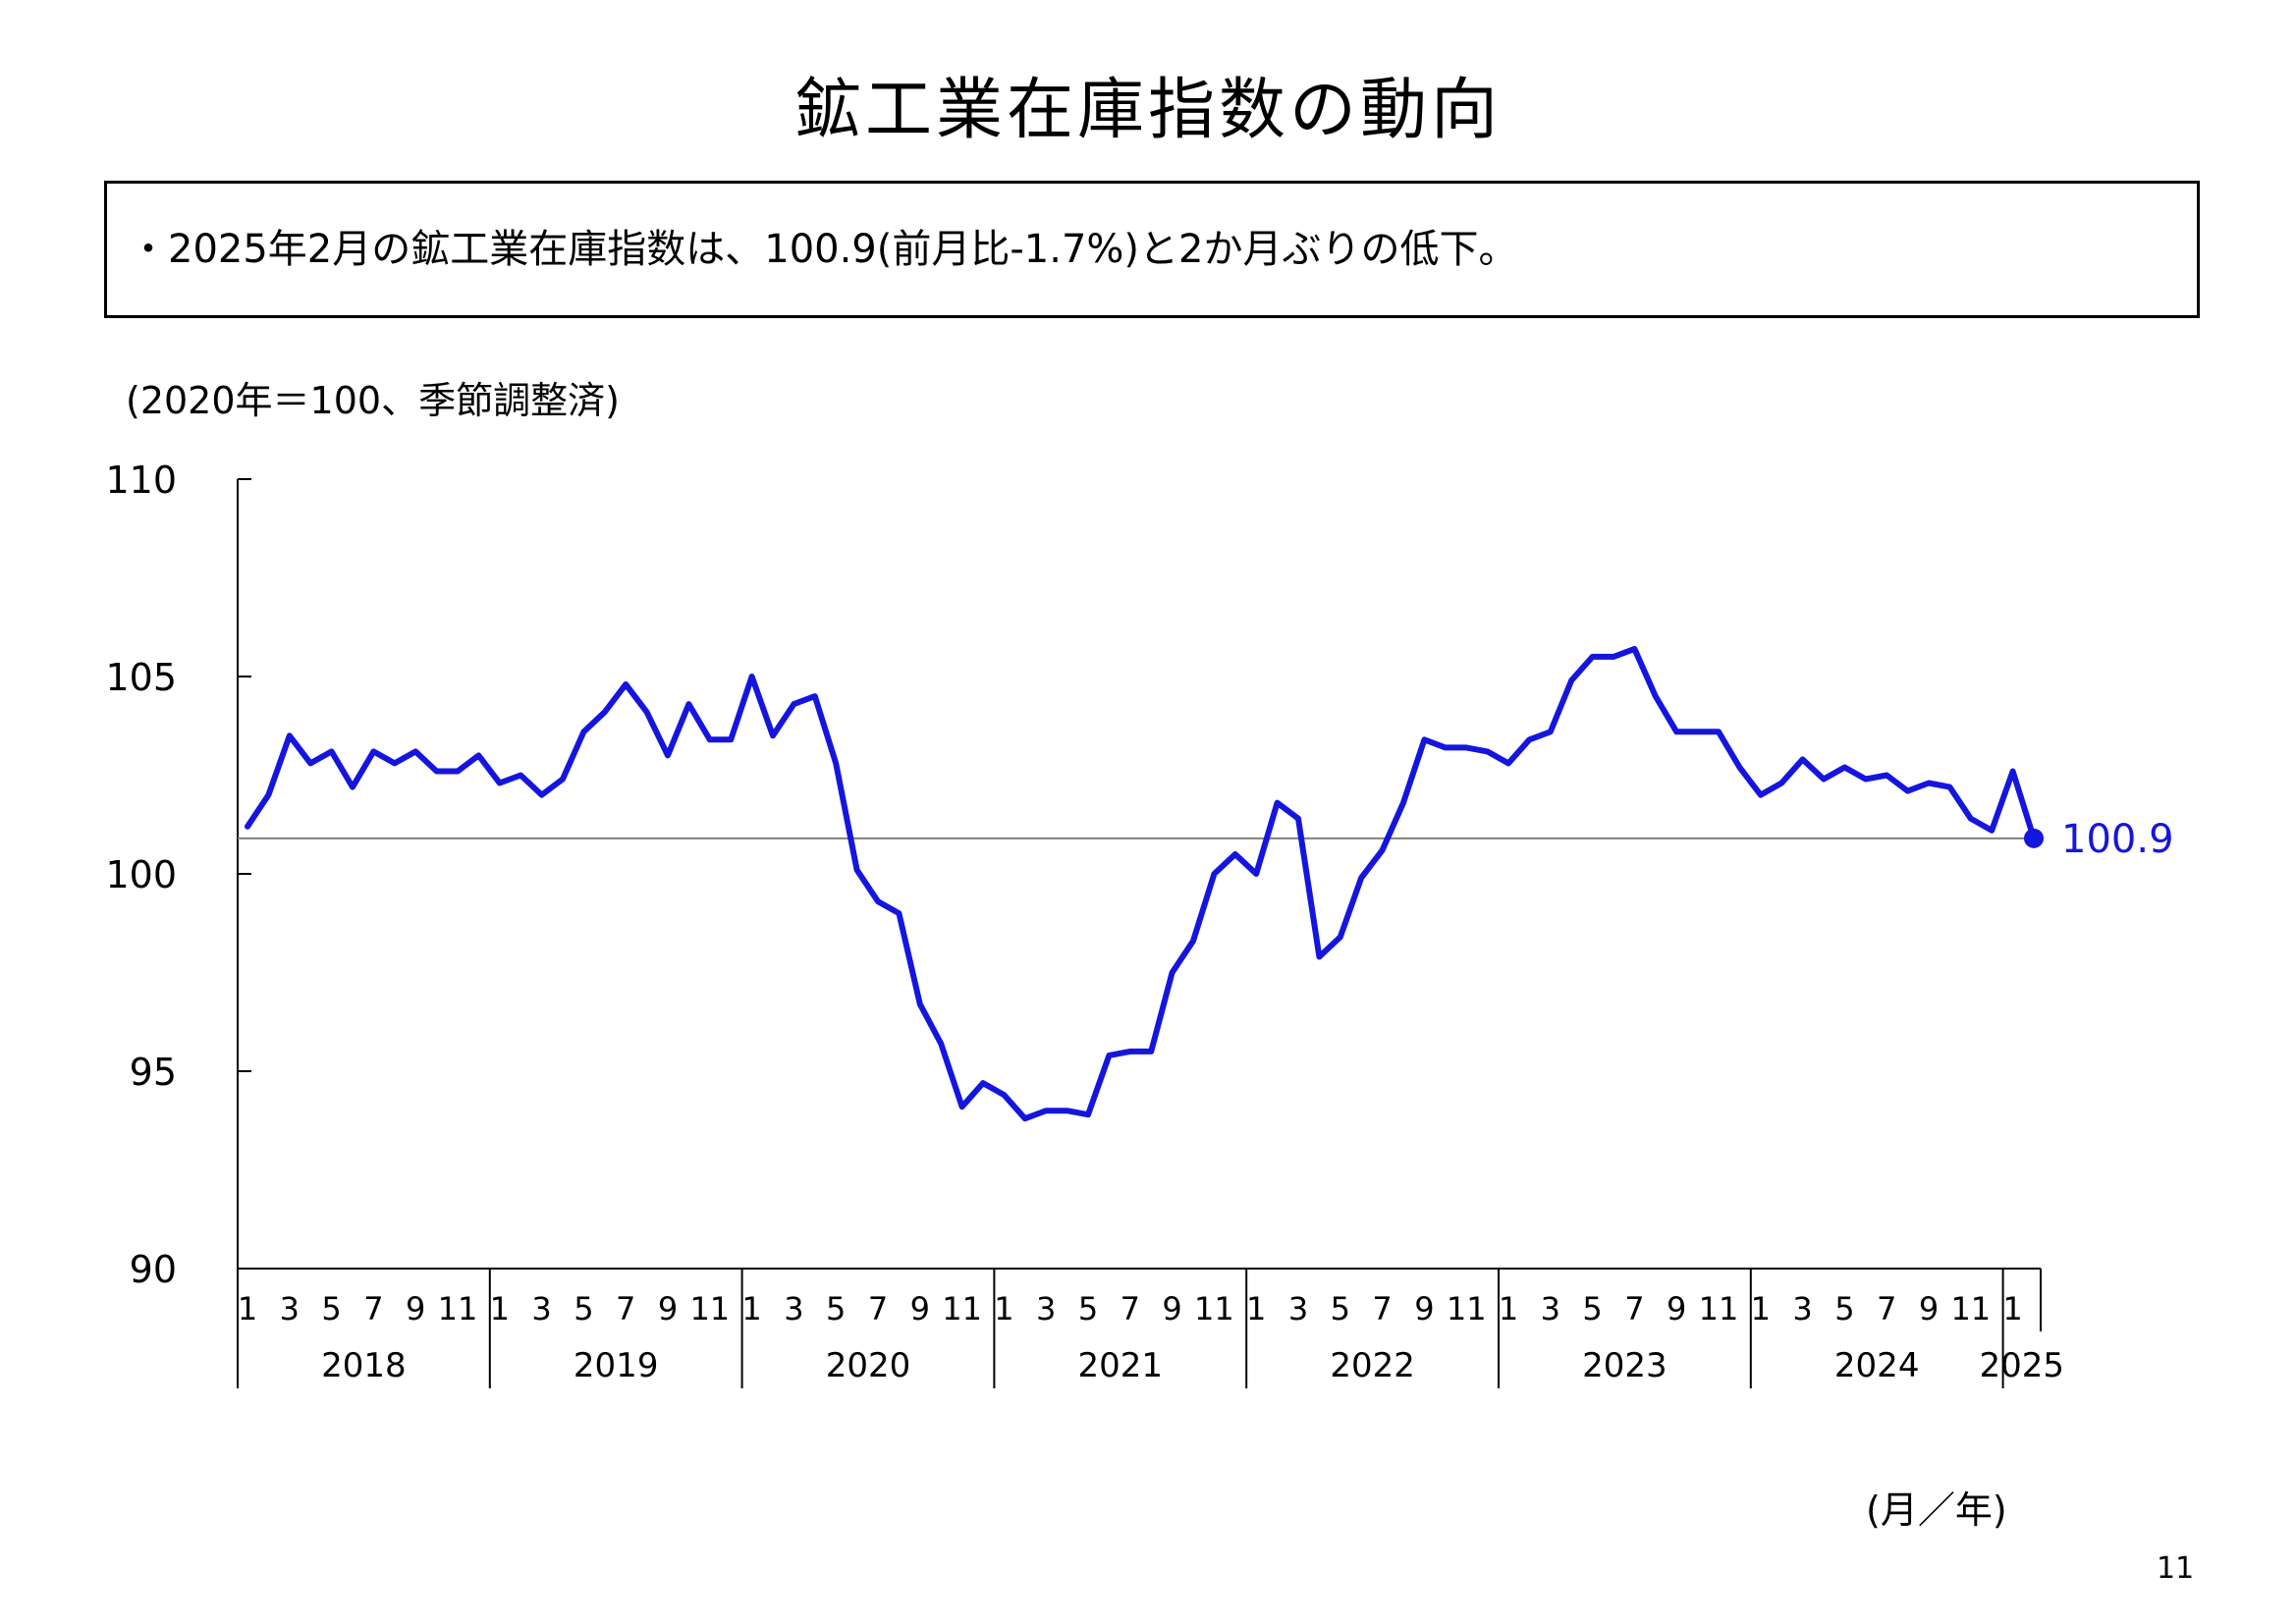  Describe the element at coordinates (373, 400) in the screenshot. I see `unit-note: (2020年＝100、季節調整済)` at that location.